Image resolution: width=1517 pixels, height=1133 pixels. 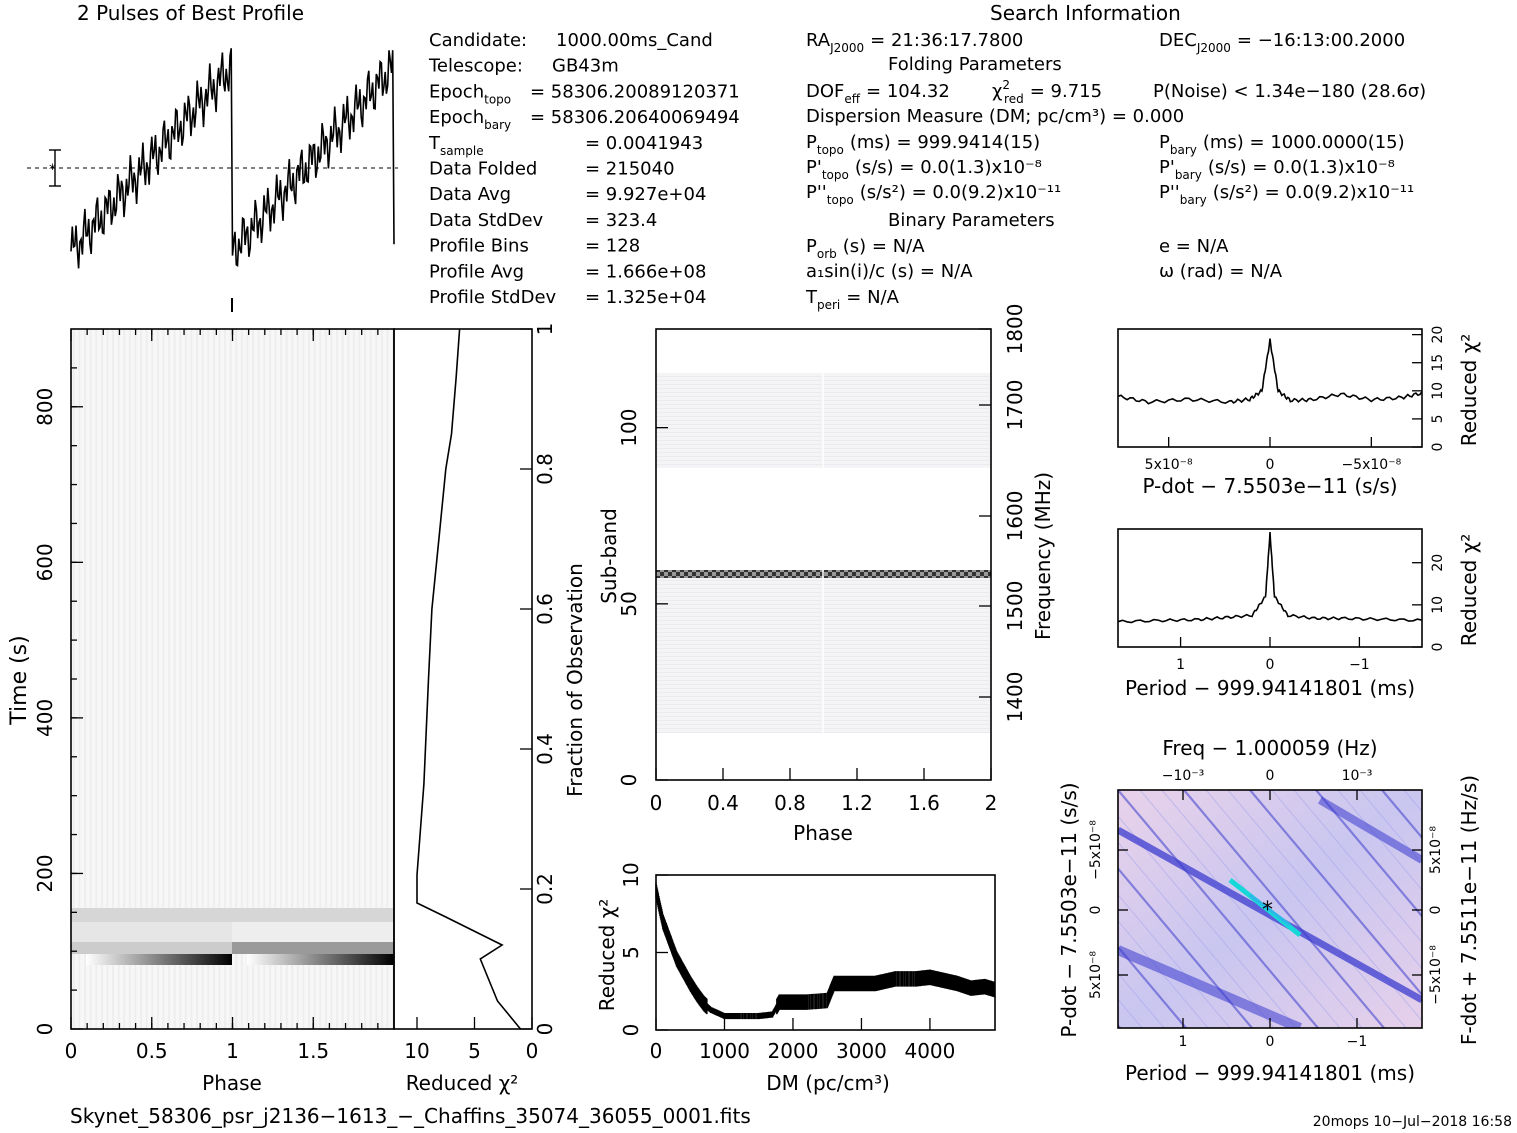 What do you see at coordinates (1015, 516) in the screenshot?
I see `sp-y2tick-label: 1600` at bounding box center [1015, 516].